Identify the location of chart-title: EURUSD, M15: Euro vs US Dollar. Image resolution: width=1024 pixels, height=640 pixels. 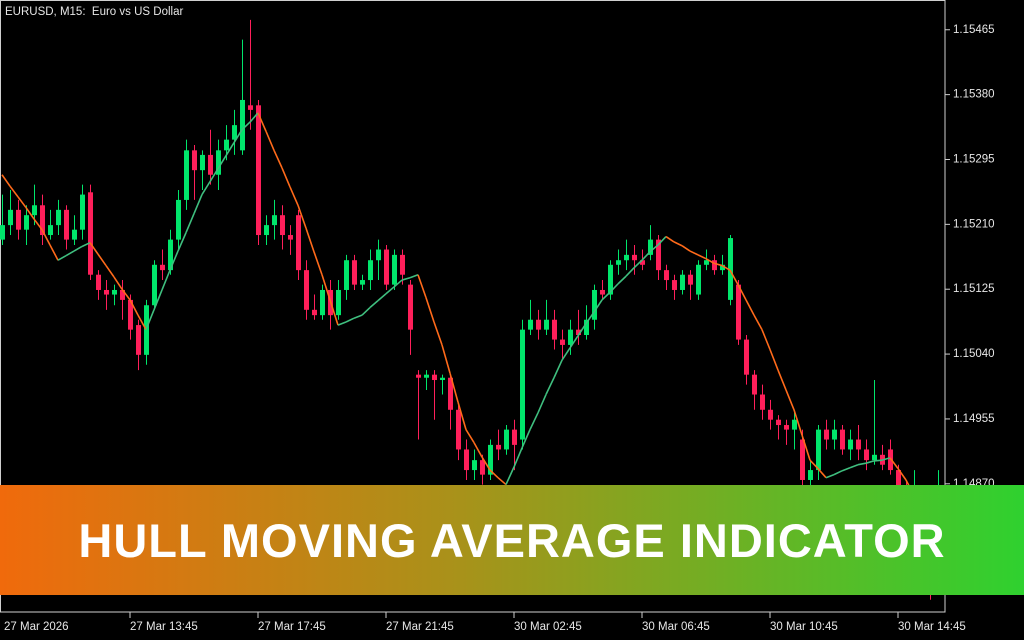
(94, 12).